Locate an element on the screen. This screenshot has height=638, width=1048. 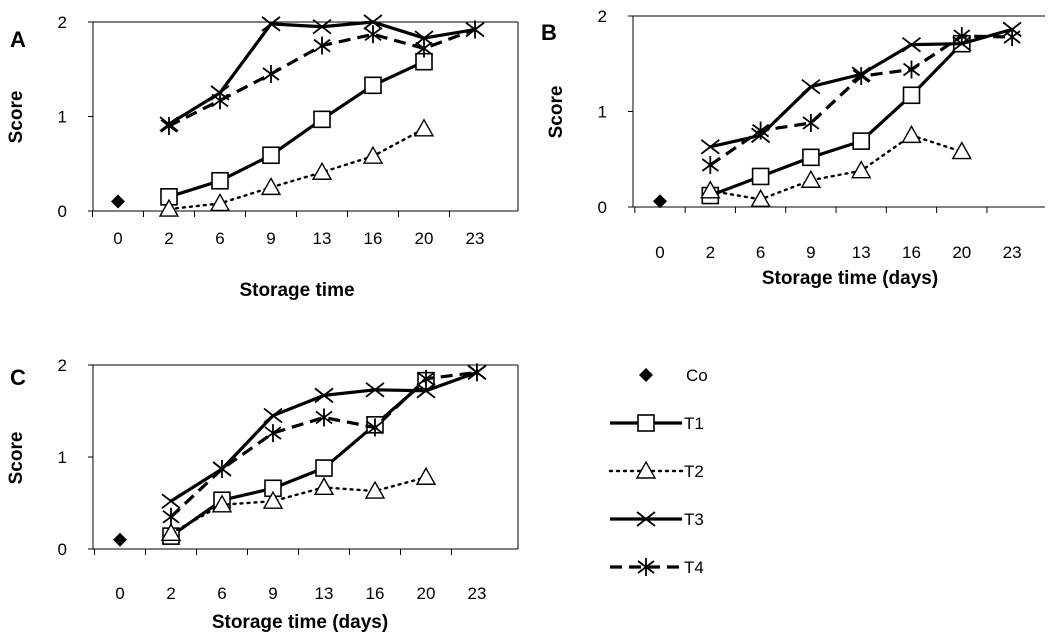
series-t1 is located at coordinates (296, 129).